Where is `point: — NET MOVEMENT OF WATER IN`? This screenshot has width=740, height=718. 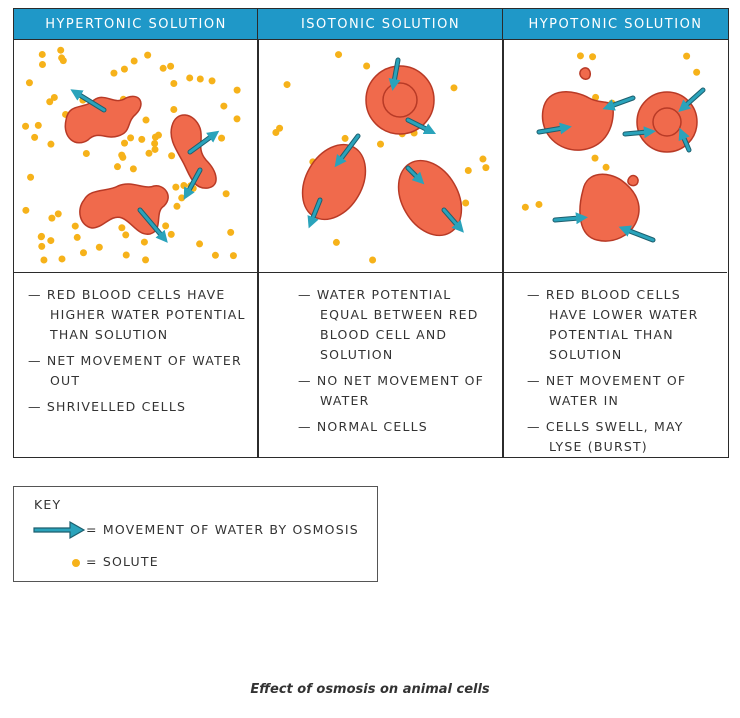
point: — NET MOVEMENT OF WATER IN is located at coordinates (607, 390).